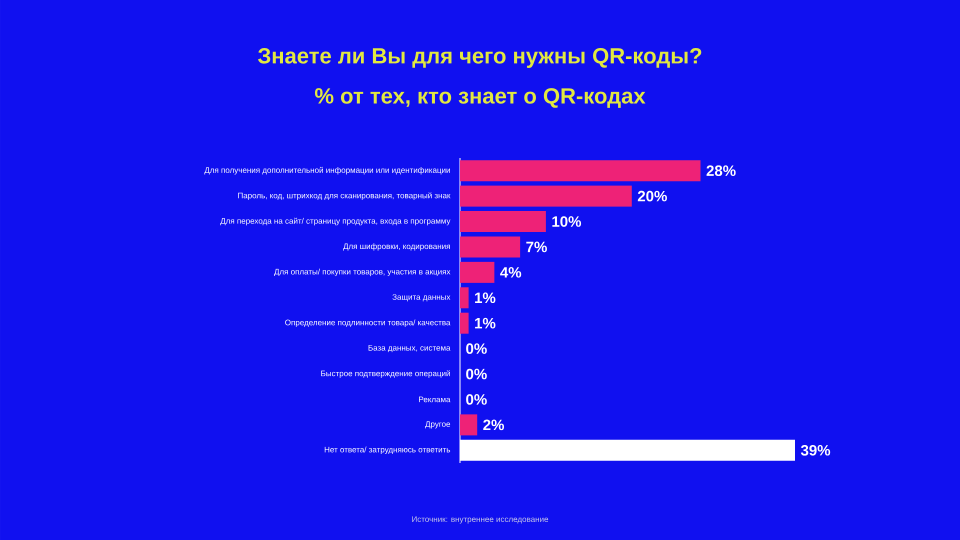 This screenshot has height=540, width=960. Describe the element at coordinates (480, 98) in the screenshot. I see `chart-subtitle: % от тех, кто знает о QR-кодах` at that location.